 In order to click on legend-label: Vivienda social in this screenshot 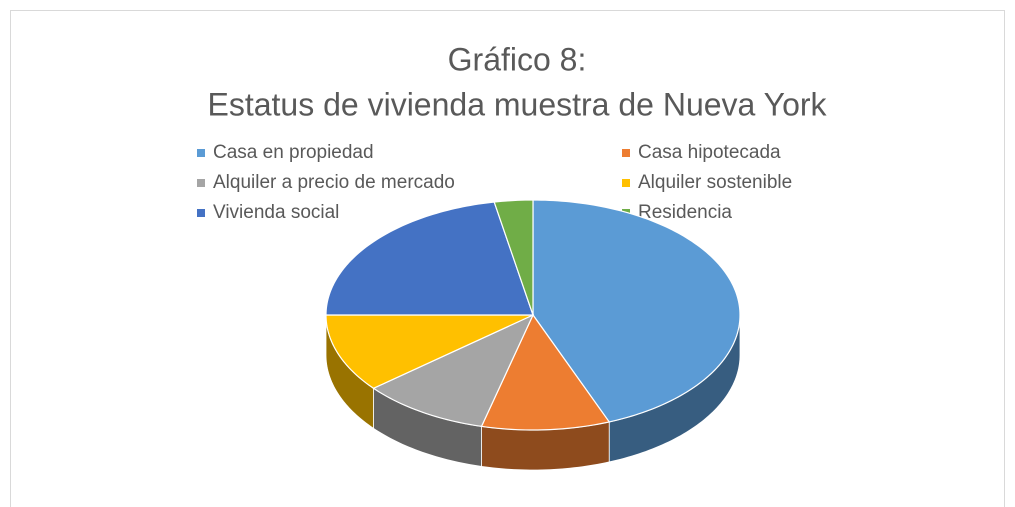, I will do `click(276, 212)`.